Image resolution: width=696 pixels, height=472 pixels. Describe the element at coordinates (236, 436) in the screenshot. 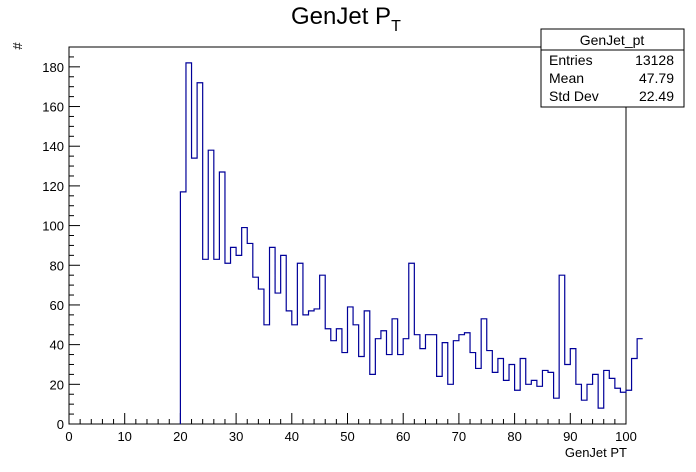

I see `x-tick-label: 30` at that location.